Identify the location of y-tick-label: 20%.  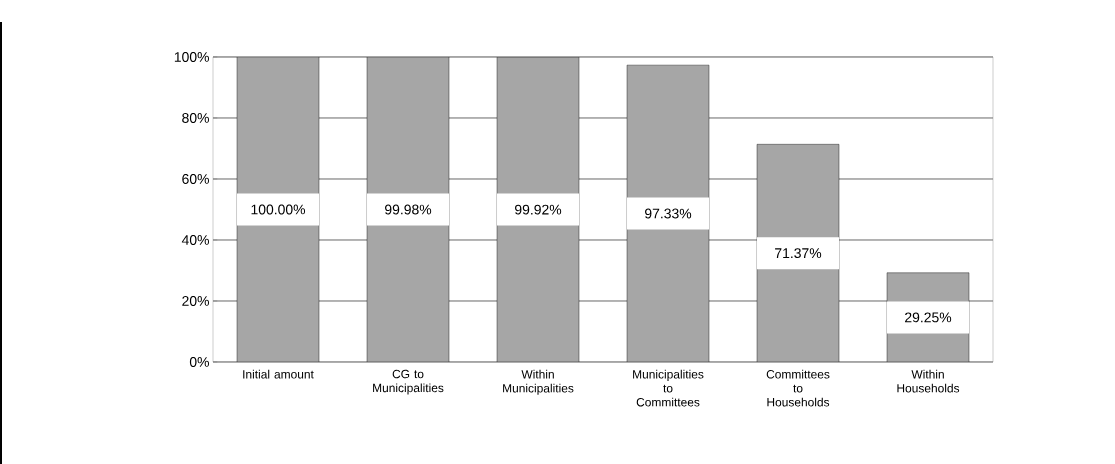
(195, 301).